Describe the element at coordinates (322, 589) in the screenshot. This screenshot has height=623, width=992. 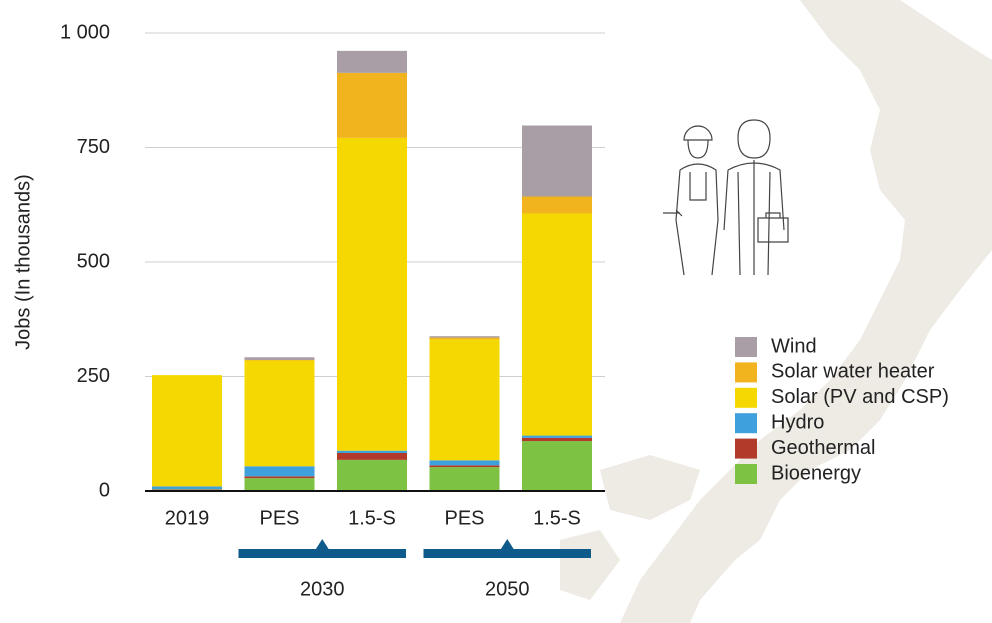
I see `group-label: 2030` at that location.